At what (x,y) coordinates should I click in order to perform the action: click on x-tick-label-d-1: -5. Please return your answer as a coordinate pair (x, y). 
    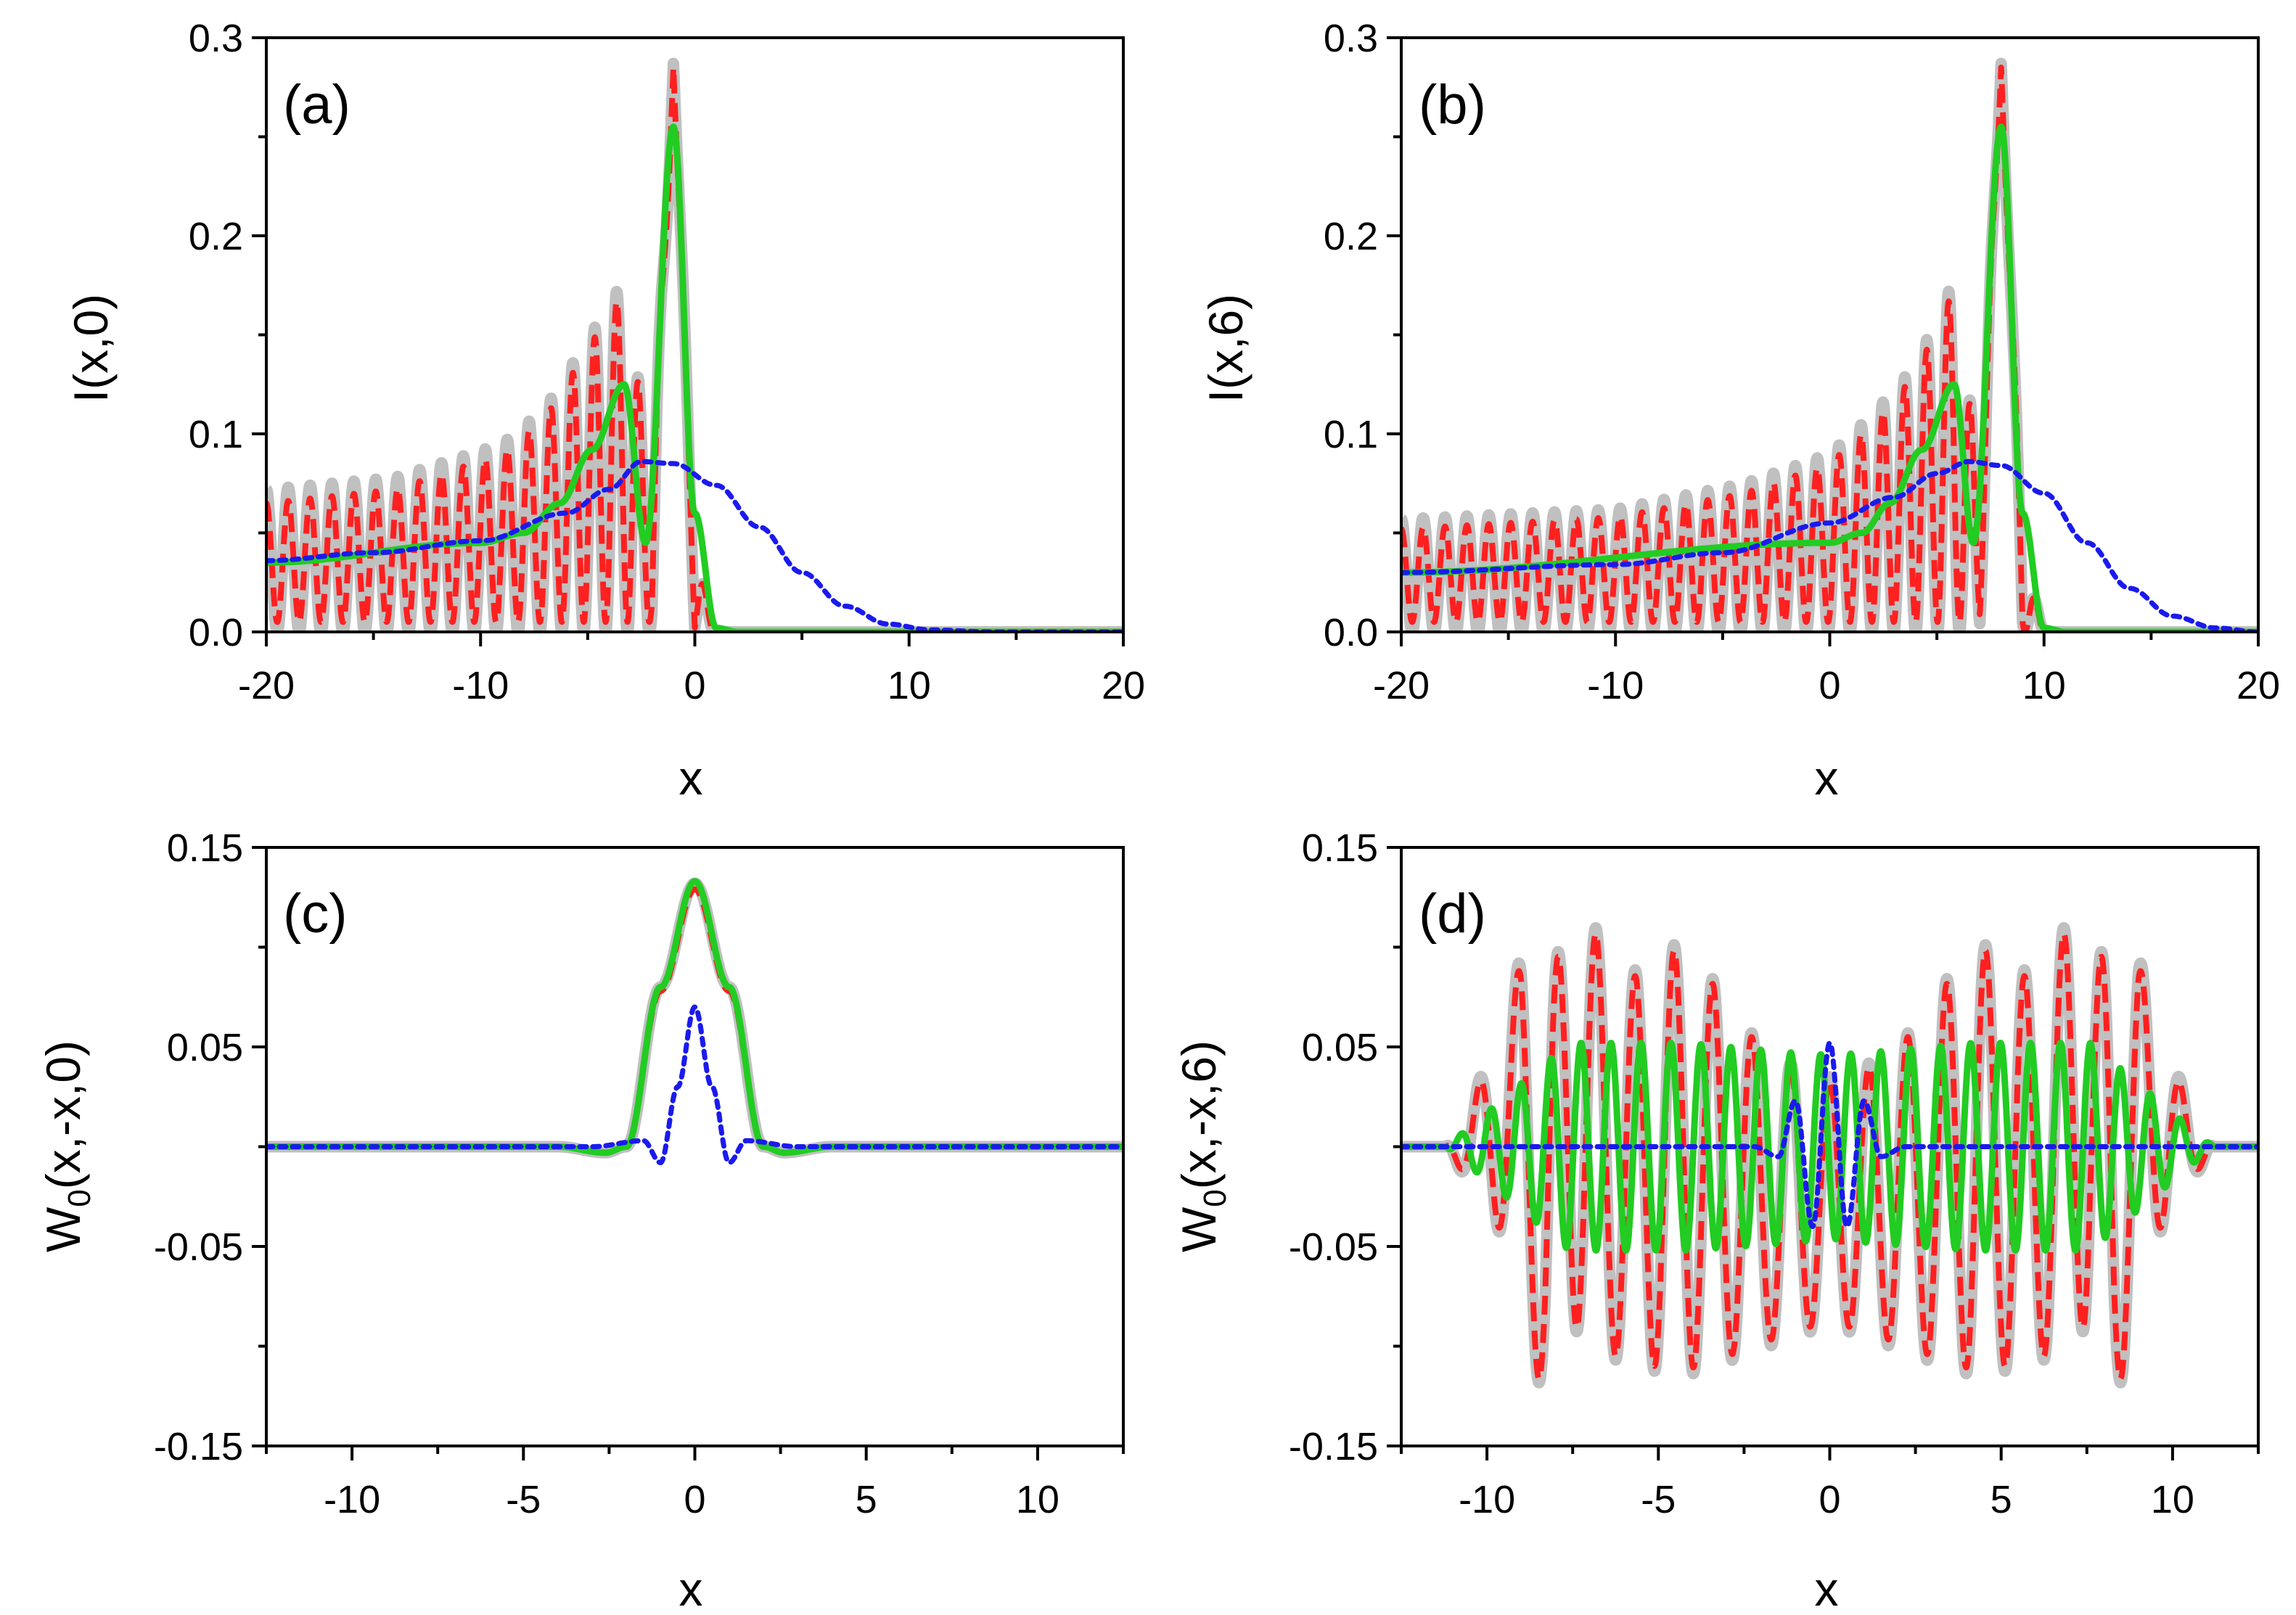
    Looking at the image, I should click on (1658, 1500).